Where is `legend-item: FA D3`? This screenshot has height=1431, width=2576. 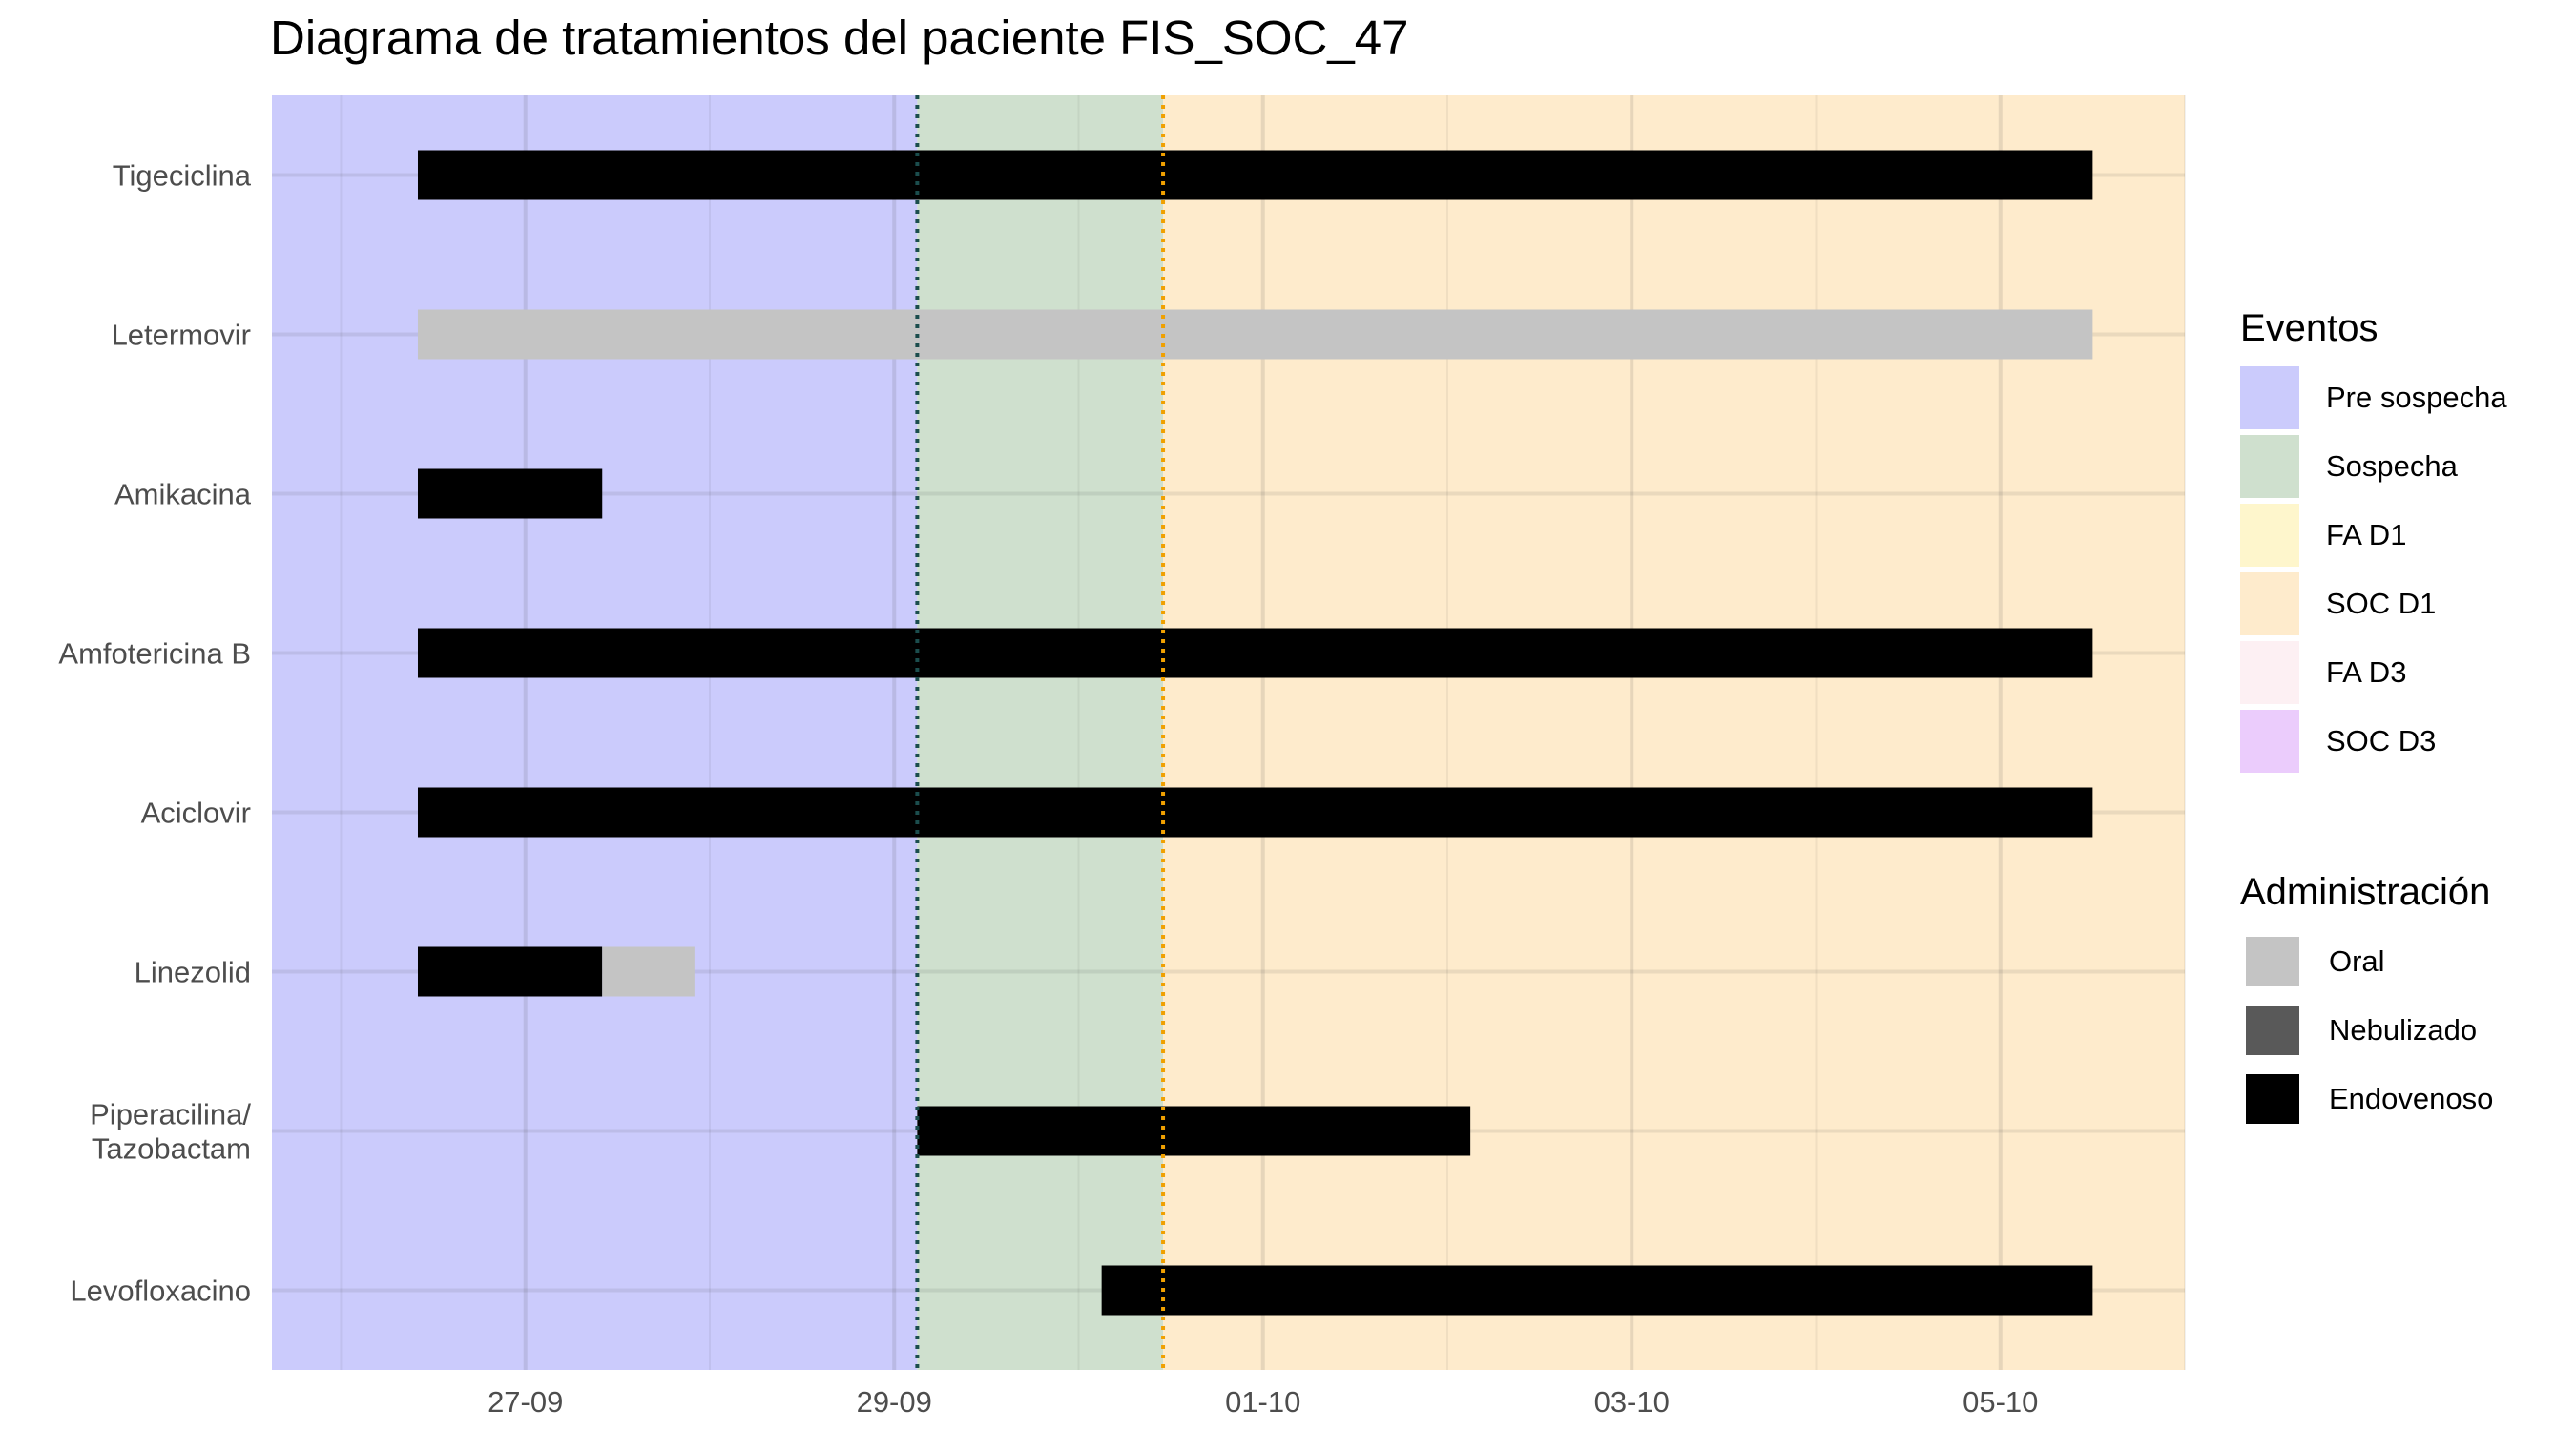
legend-item: FA D3 is located at coordinates (2373, 672).